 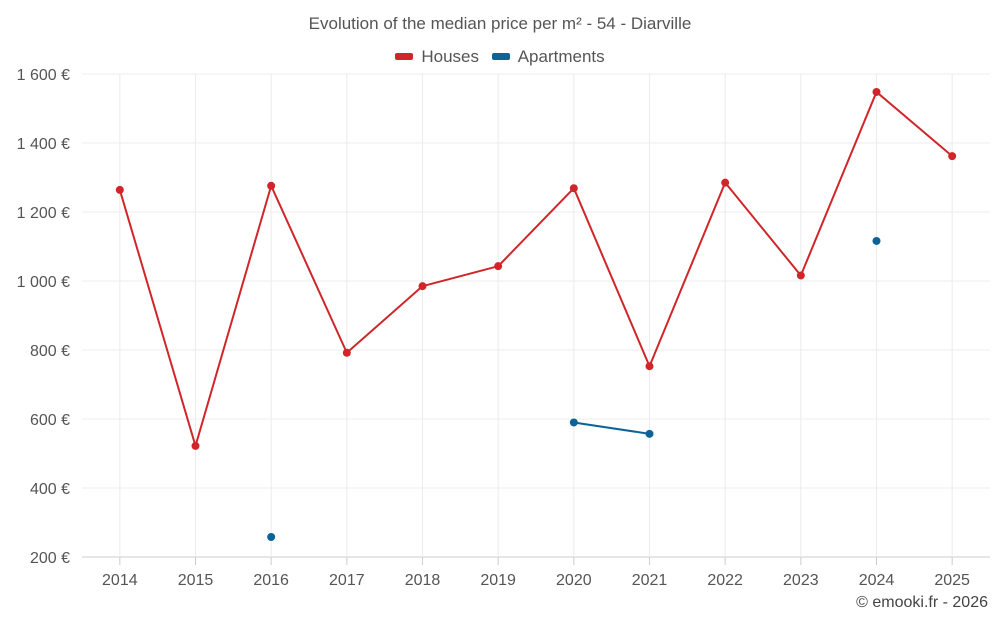 What do you see at coordinates (952, 580) in the screenshot?
I see `x-tick-label: 2025` at bounding box center [952, 580].